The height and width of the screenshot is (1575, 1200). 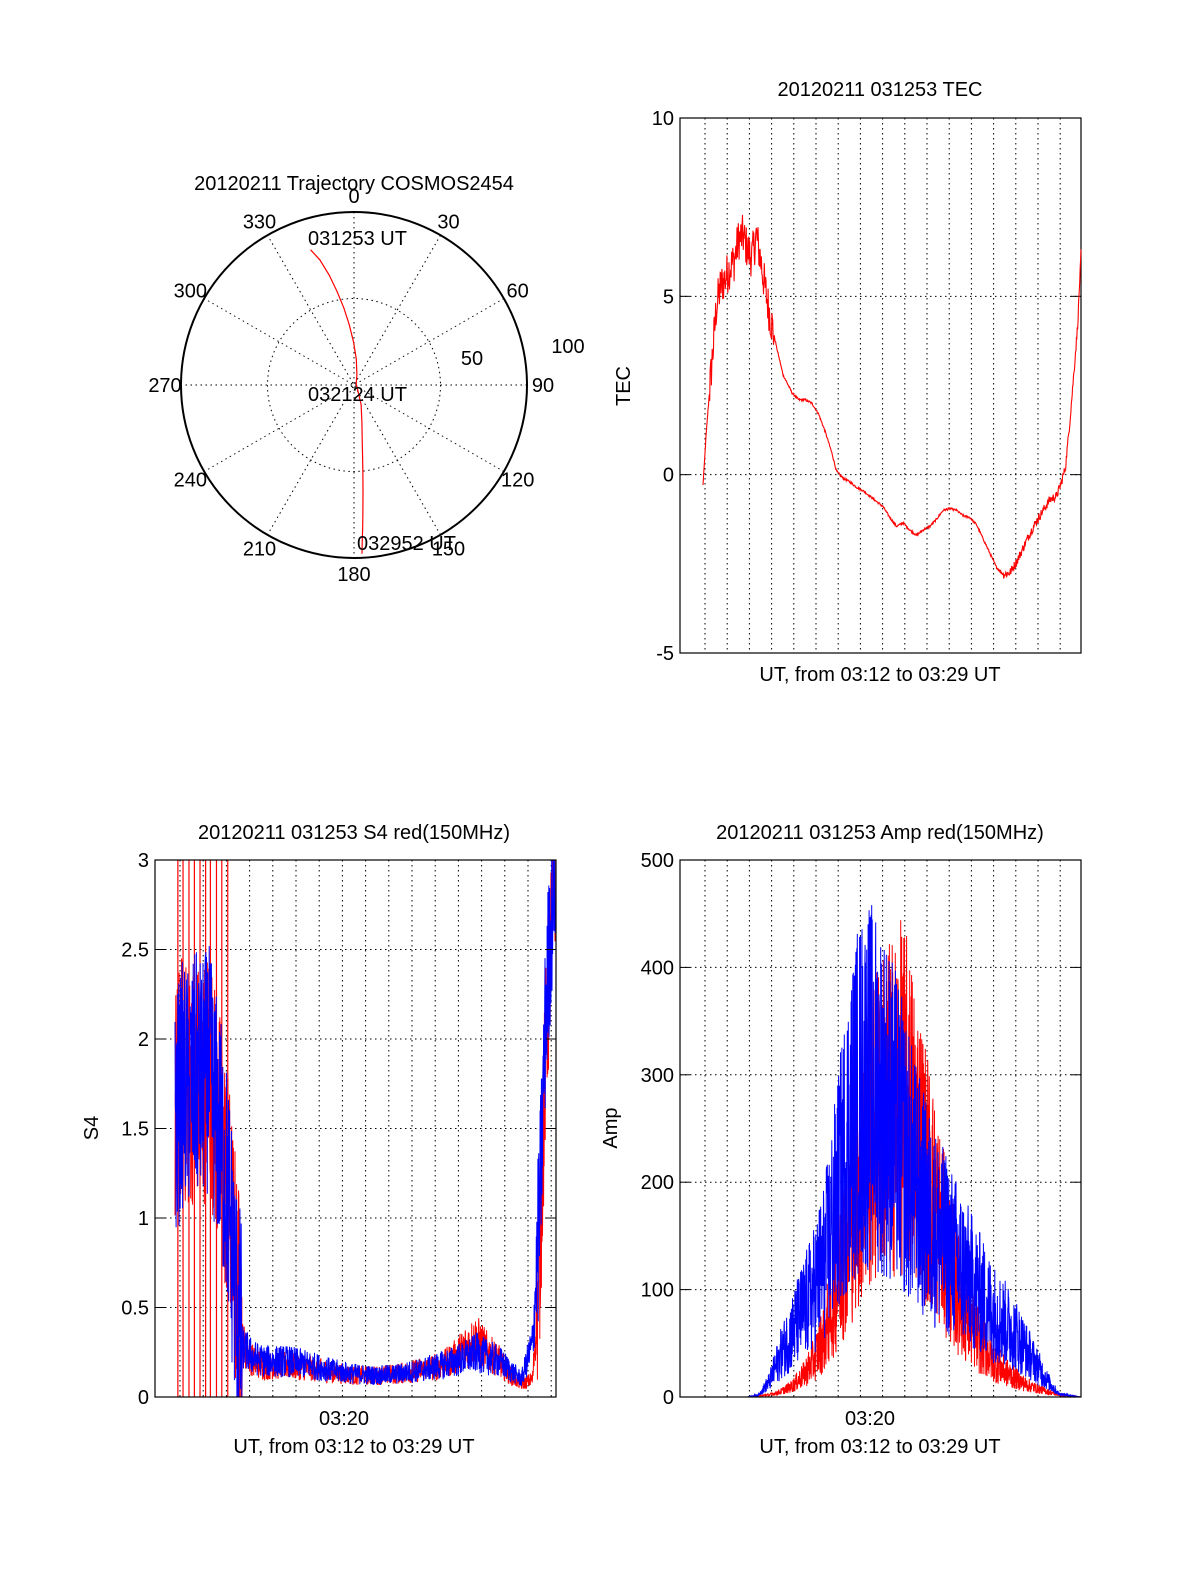 I want to click on s4-x-axis-label: UT, from 03:12 to 03:29 UT, so click(x=353, y=1447).